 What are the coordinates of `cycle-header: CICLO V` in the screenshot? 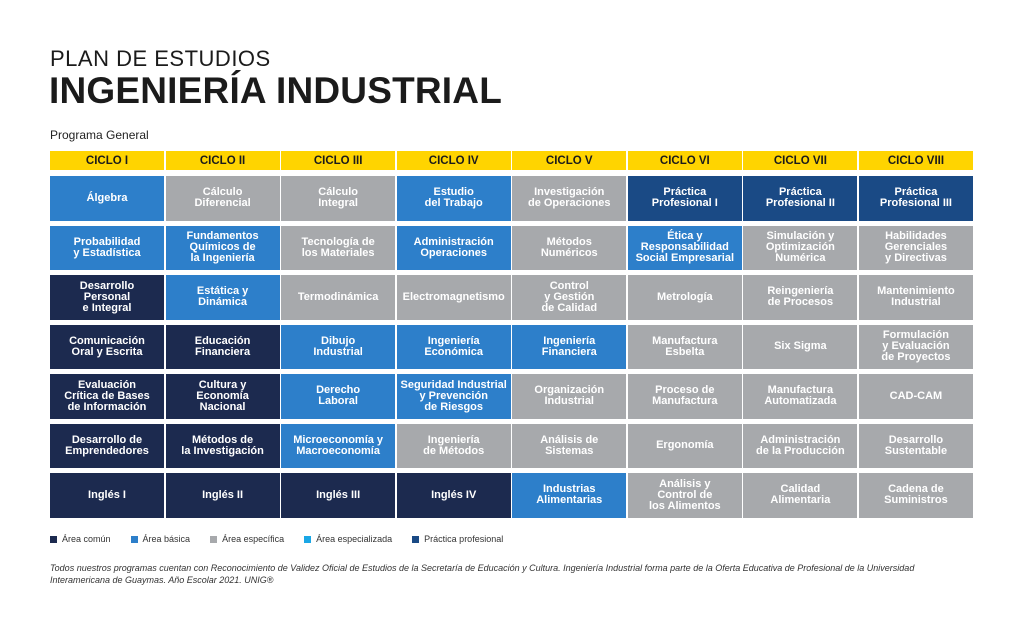 It's located at (569, 160).